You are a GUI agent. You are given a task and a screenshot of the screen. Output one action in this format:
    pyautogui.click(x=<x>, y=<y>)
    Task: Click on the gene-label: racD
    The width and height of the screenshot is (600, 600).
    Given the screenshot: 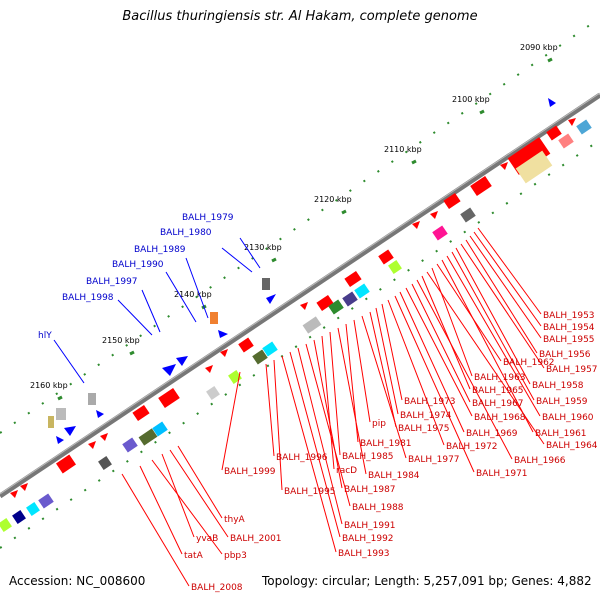 What is the action you would take?
    pyautogui.click(x=346, y=471)
    